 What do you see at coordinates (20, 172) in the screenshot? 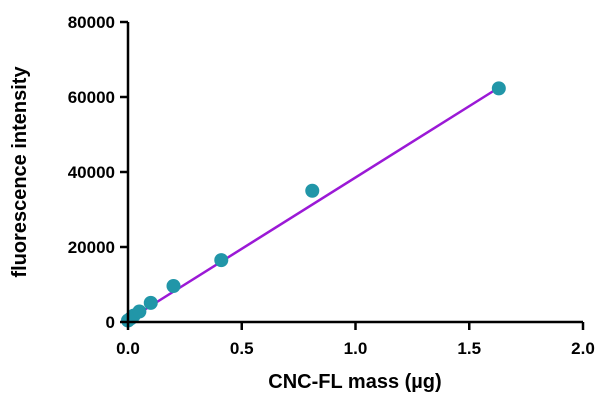
I see `y-axis-title: fluorescence intensity` at bounding box center [20, 172].